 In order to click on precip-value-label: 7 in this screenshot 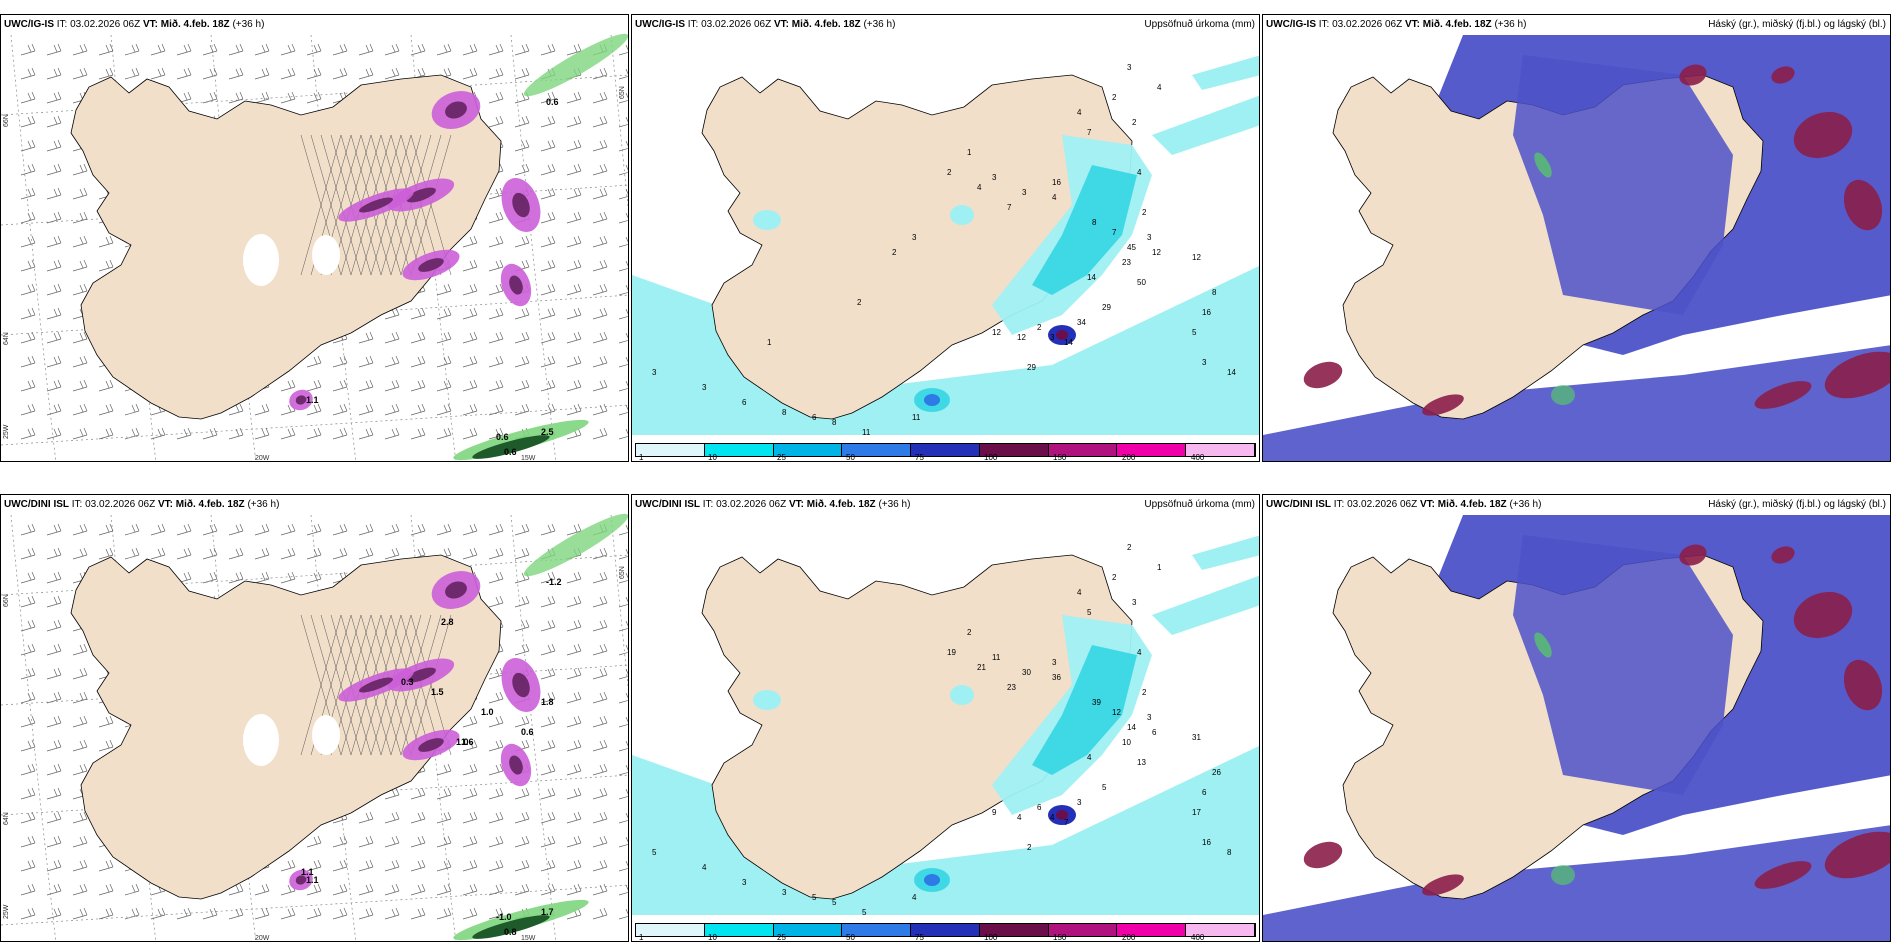, I will do `click(1114, 232)`.